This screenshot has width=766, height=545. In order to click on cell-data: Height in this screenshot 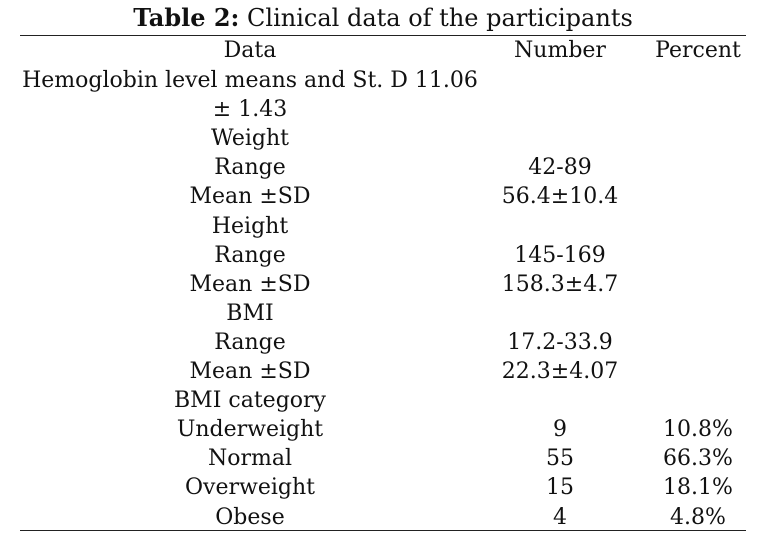, I will do `click(250, 226)`.